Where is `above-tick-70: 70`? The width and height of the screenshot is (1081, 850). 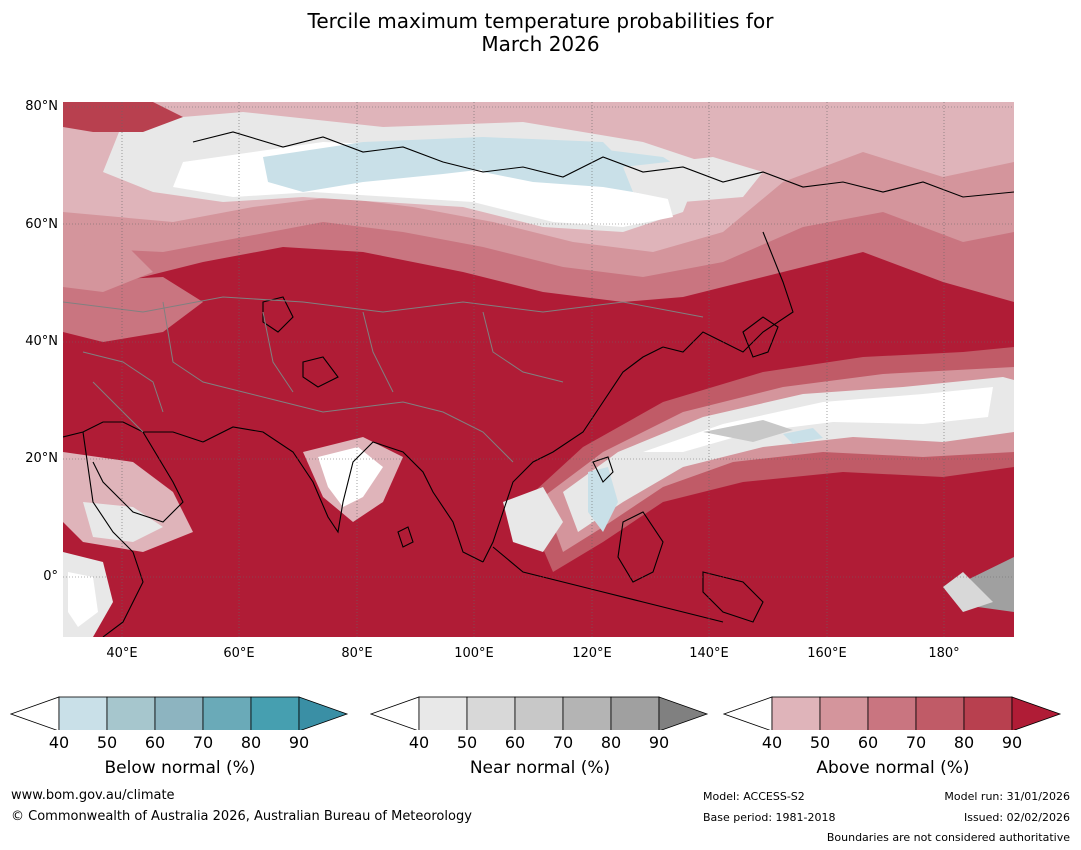 above-tick-70: 70 is located at coordinates (916, 742).